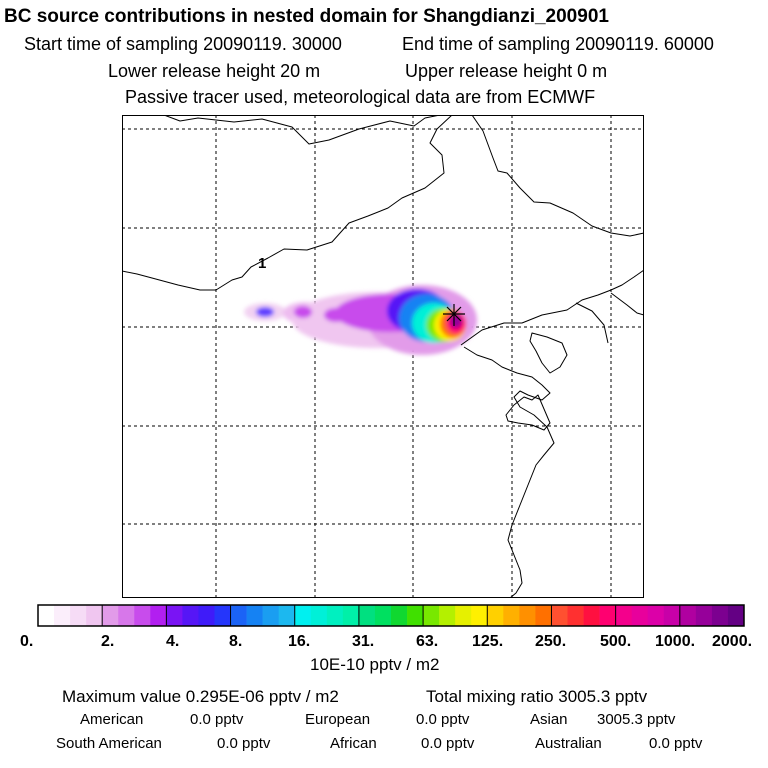 The width and height of the screenshot is (768, 768). I want to click on total-mixing-label: Total mixing ratio 3005.3 pptv, so click(537, 696).